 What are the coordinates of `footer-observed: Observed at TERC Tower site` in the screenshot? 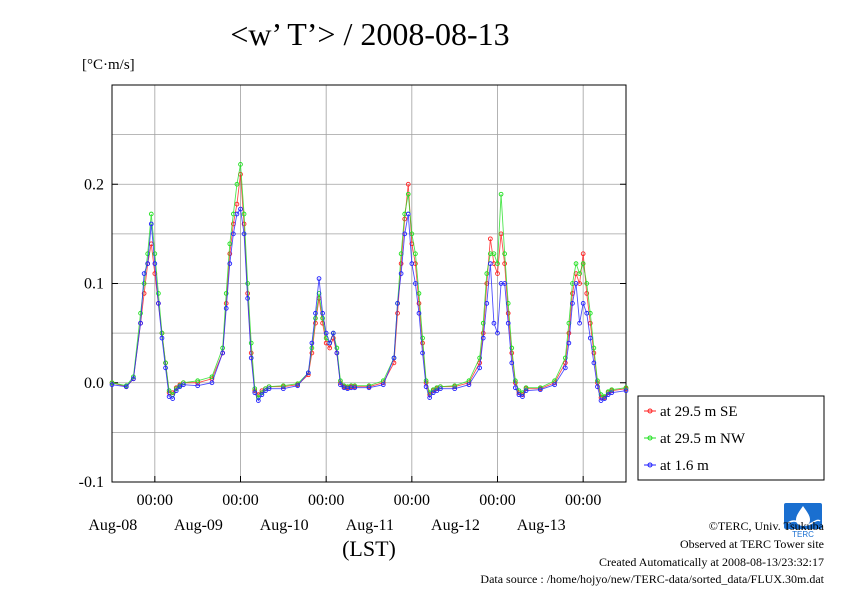 It's located at (751, 544).